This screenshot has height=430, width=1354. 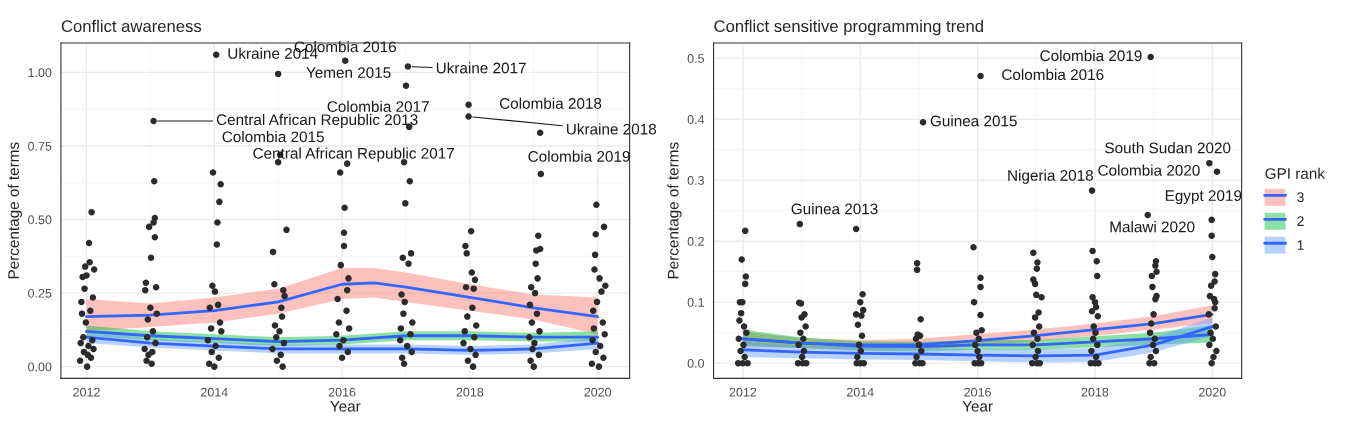 I want to click on annotation: Ukraine 2017, so click(x=481, y=68).